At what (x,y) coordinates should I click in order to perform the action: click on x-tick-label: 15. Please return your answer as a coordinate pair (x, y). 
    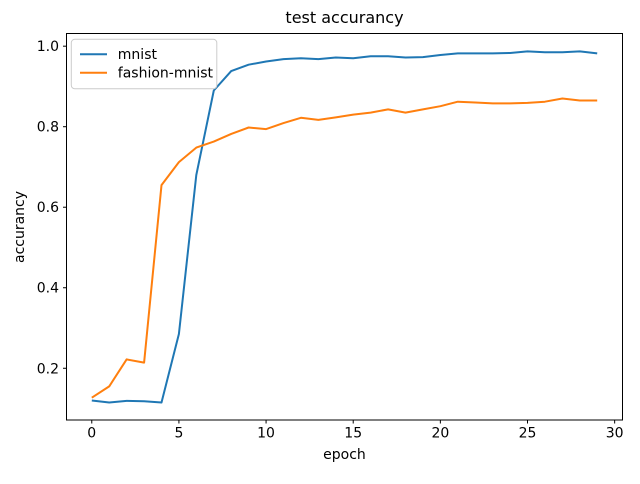
    Looking at the image, I should click on (353, 434).